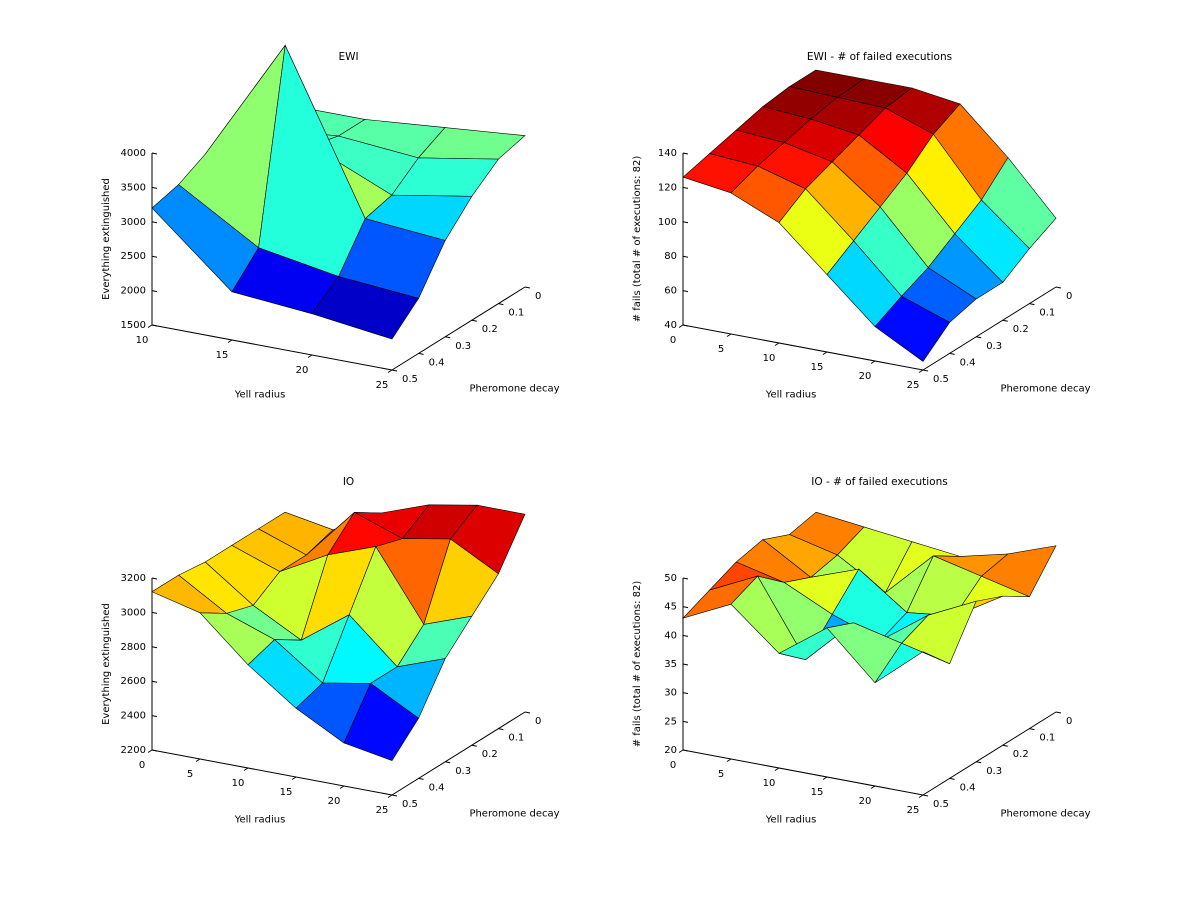 This screenshot has height=900, width=1200. I want to click on z-tick-label: 80, so click(670, 256).